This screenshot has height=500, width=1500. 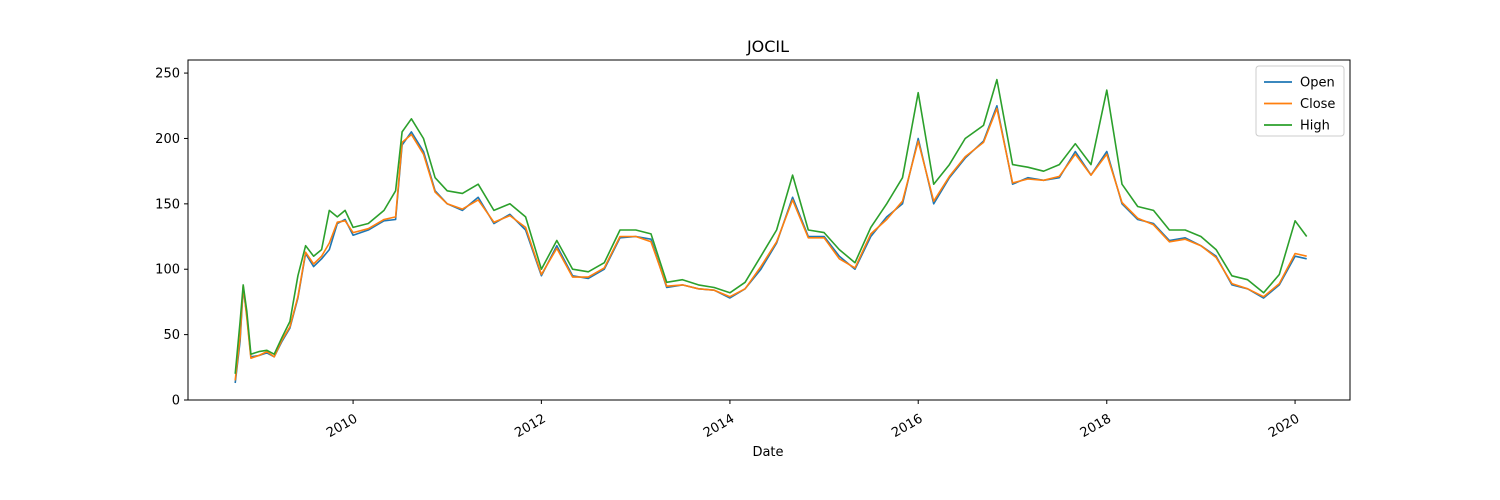 What do you see at coordinates (167, 270) in the screenshot?
I see `y-tick-label: 100` at bounding box center [167, 270].